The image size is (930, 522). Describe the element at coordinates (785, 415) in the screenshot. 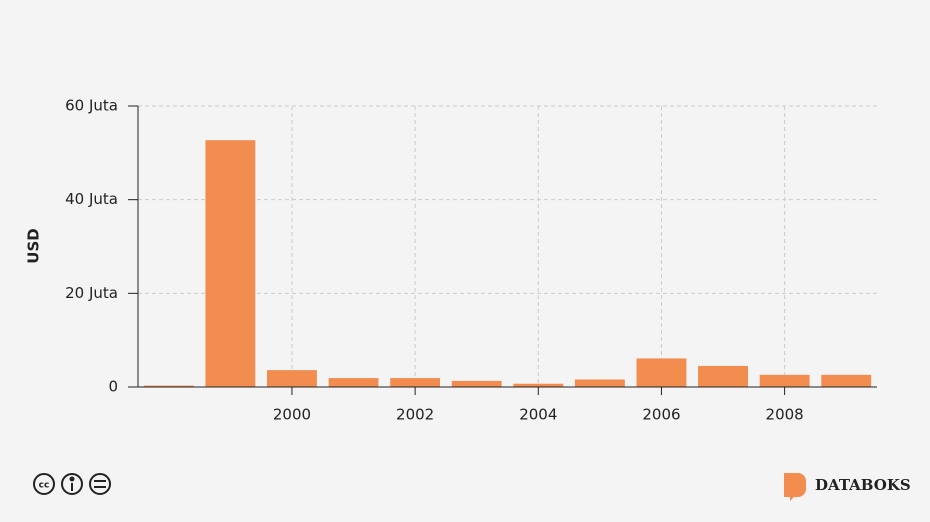

I see `x-tick-label: 2008` at that location.